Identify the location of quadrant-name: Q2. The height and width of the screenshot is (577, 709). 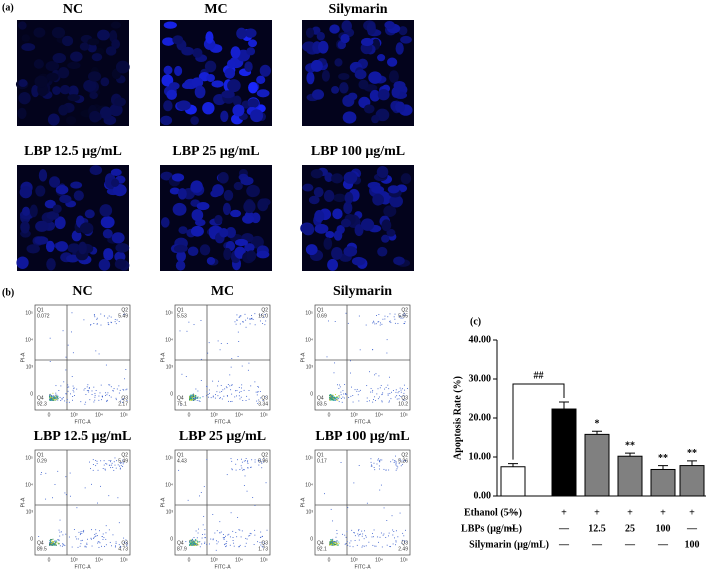
(264, 310).